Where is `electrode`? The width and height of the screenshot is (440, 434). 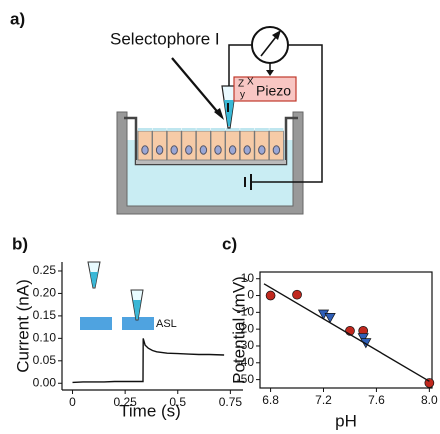 electrode is located at coordinates (229, 107).